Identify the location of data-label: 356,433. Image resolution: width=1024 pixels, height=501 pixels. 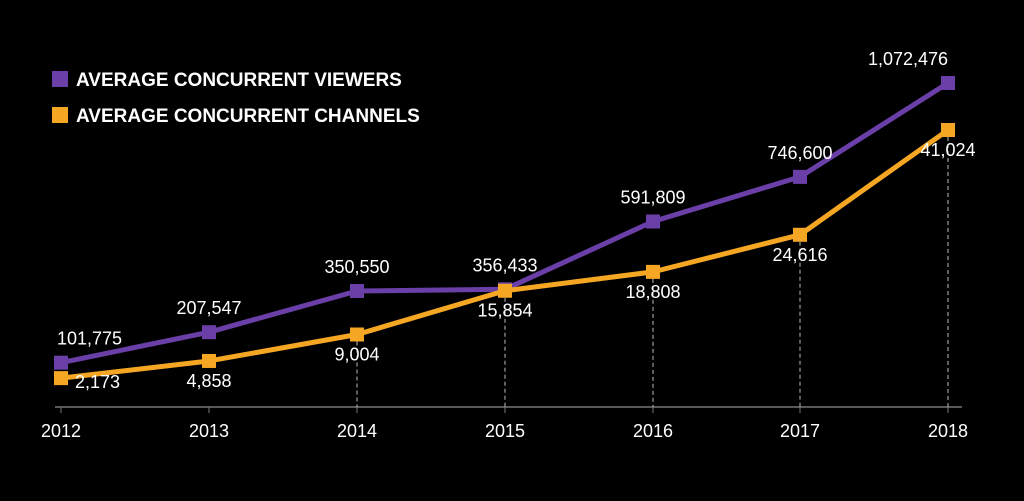
(504, 265).